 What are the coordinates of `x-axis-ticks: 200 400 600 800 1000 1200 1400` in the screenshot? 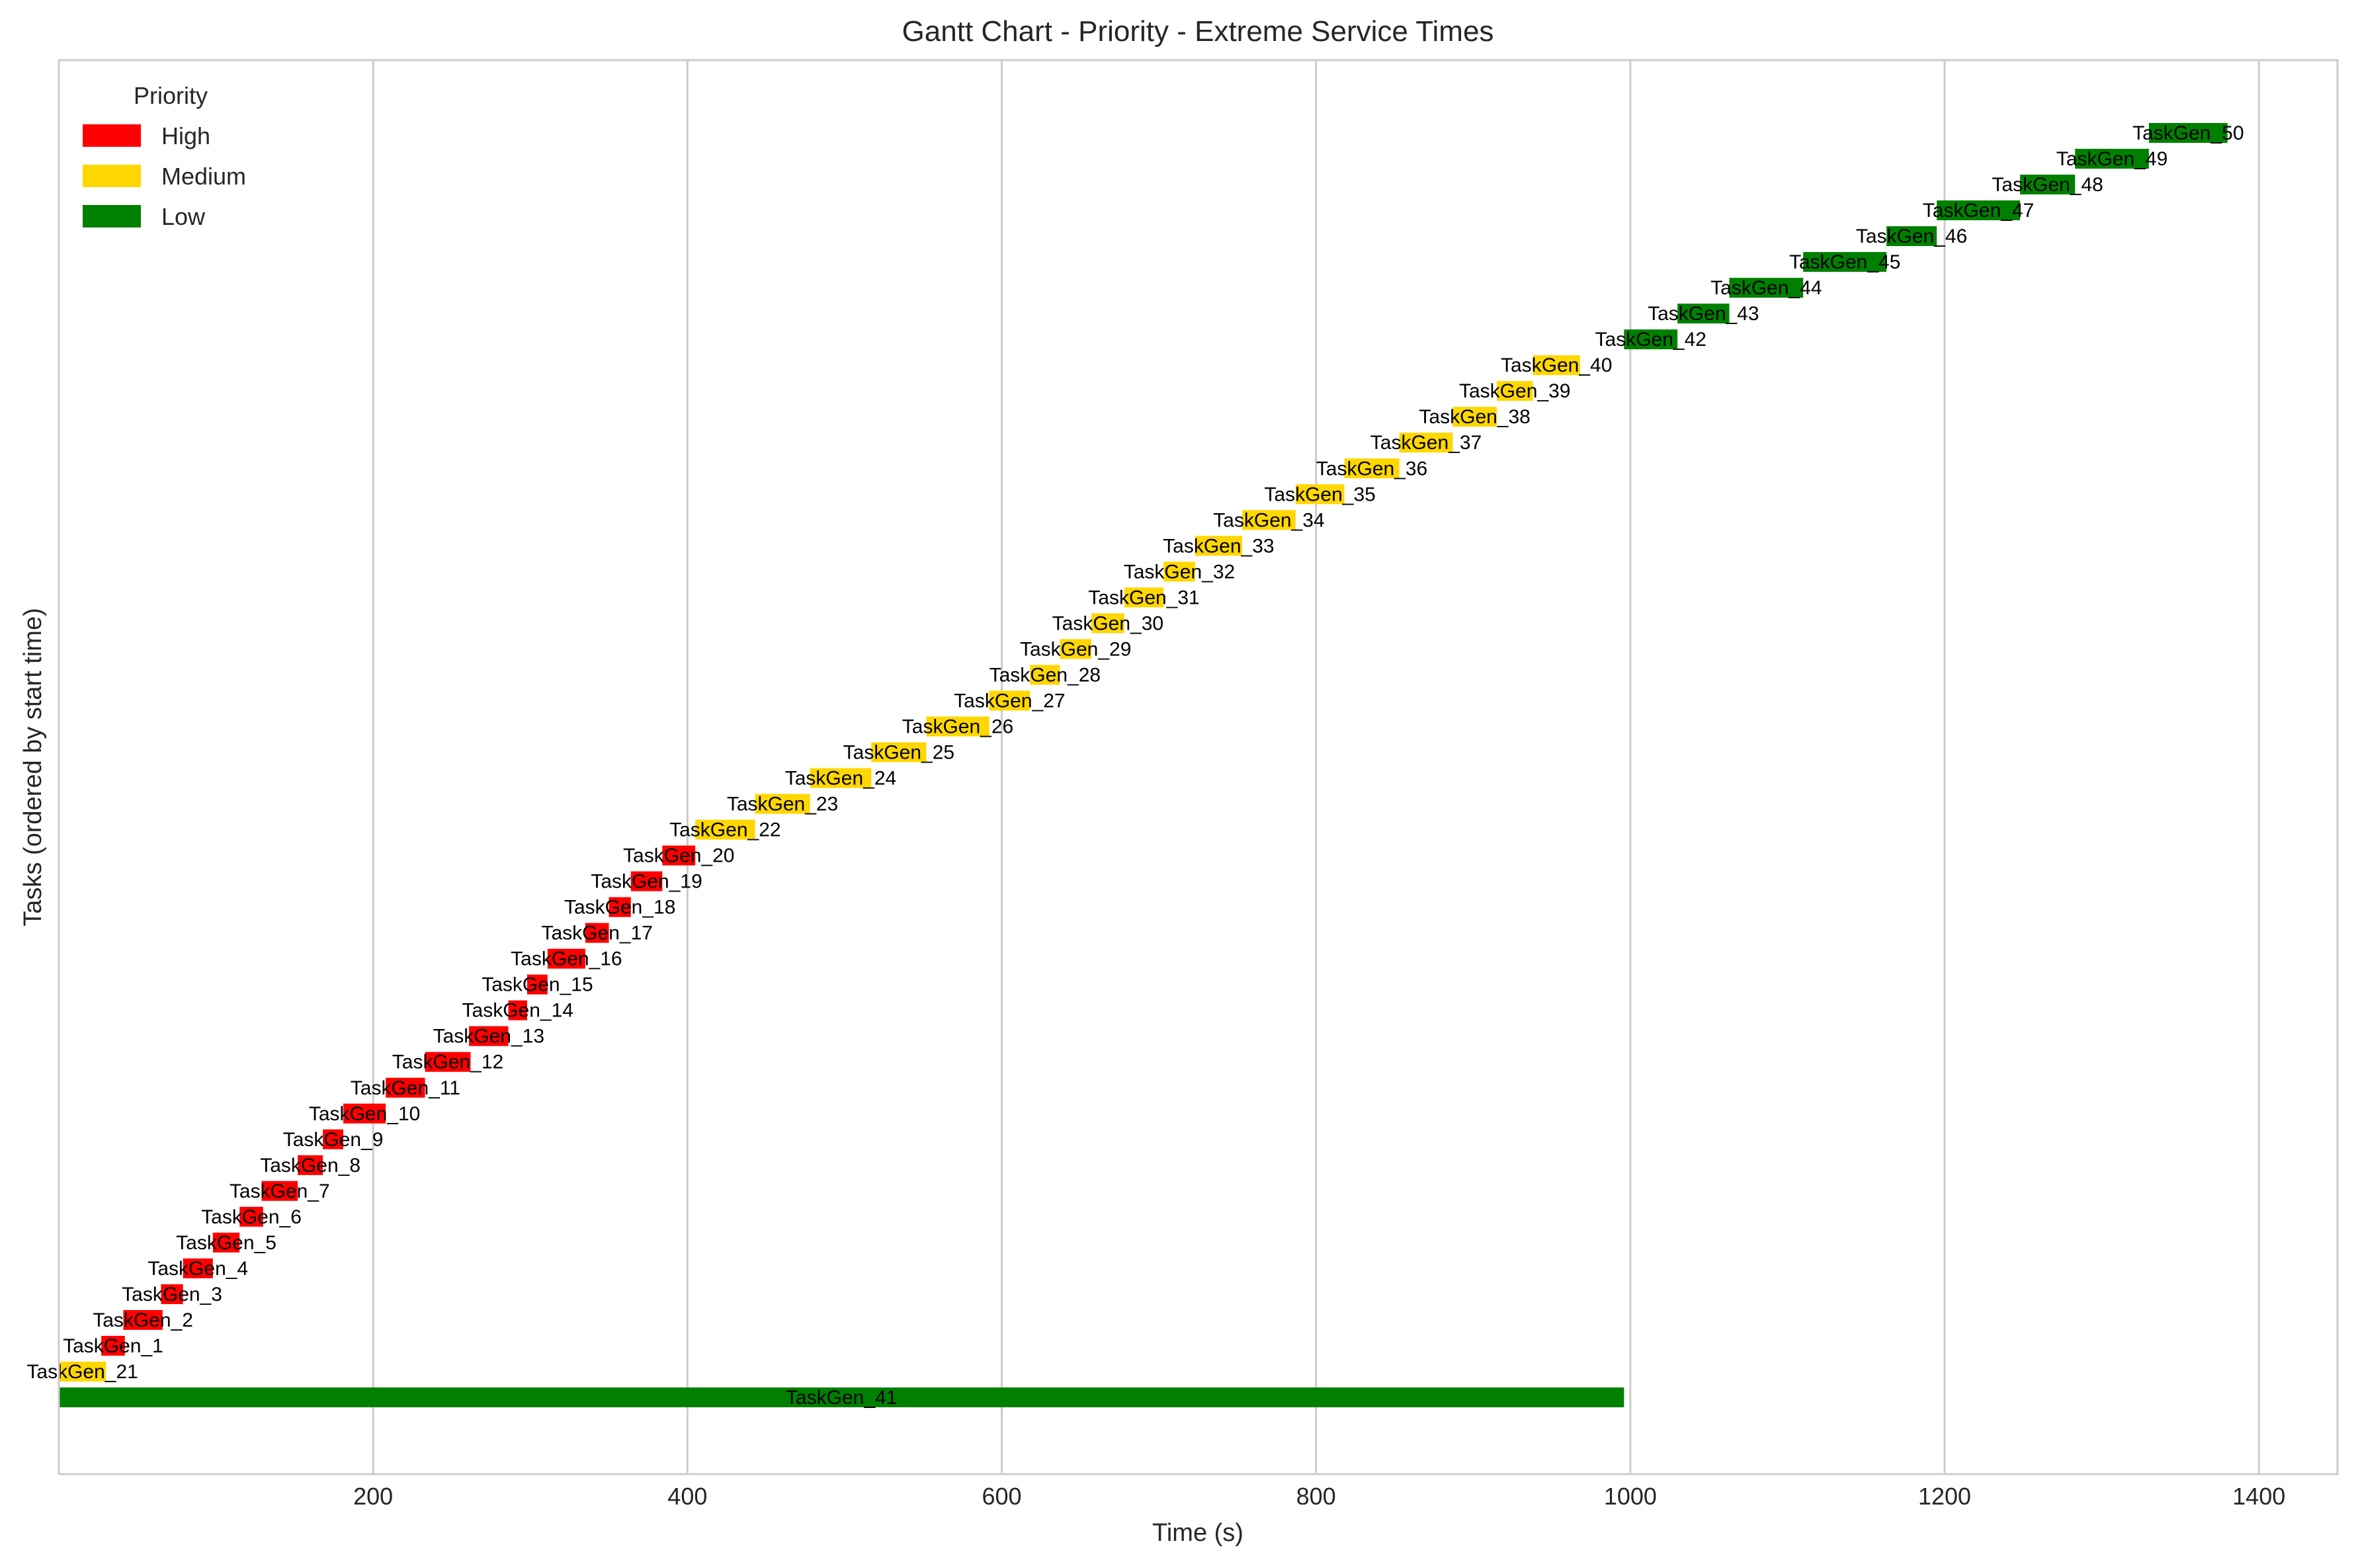 It's located at (1319, 1496).